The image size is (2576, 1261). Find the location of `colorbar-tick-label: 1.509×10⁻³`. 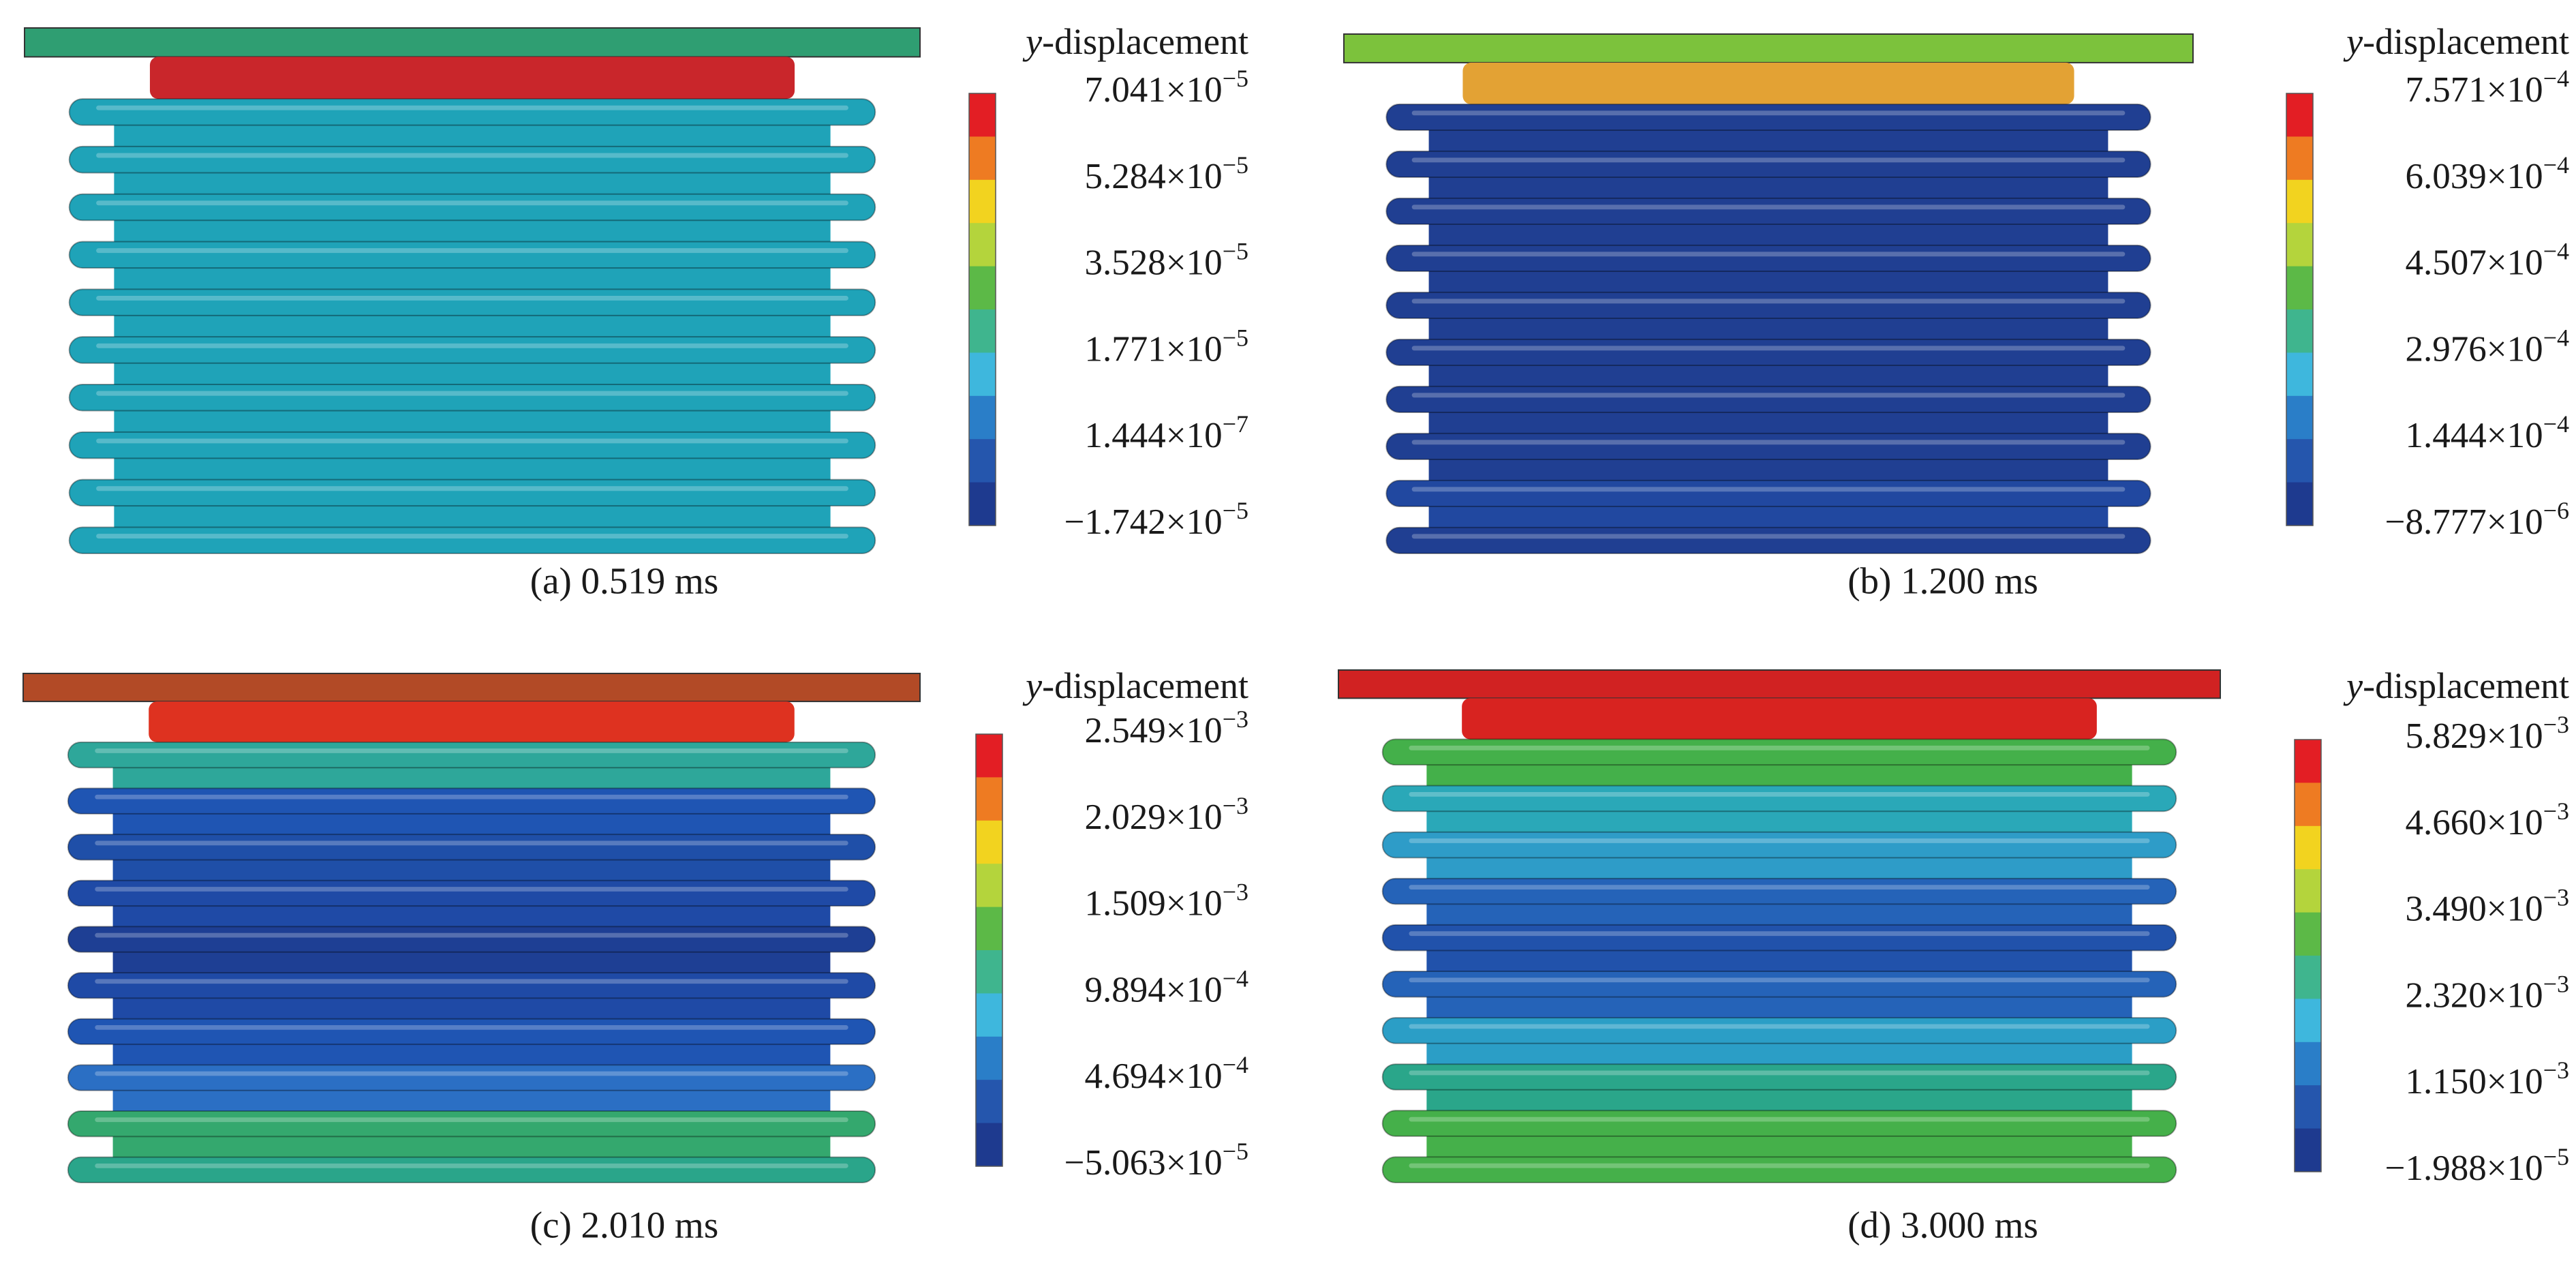

colorbar-tick-label: 1.509×10⁻³ is located at coordinates (1166, 901).